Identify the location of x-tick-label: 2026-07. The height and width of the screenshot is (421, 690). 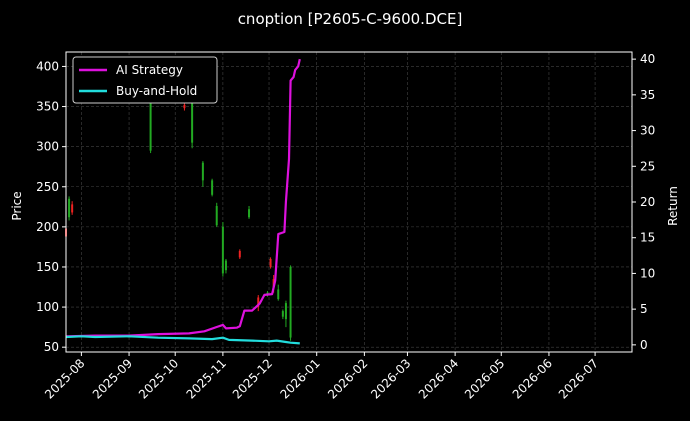
(578, 378).